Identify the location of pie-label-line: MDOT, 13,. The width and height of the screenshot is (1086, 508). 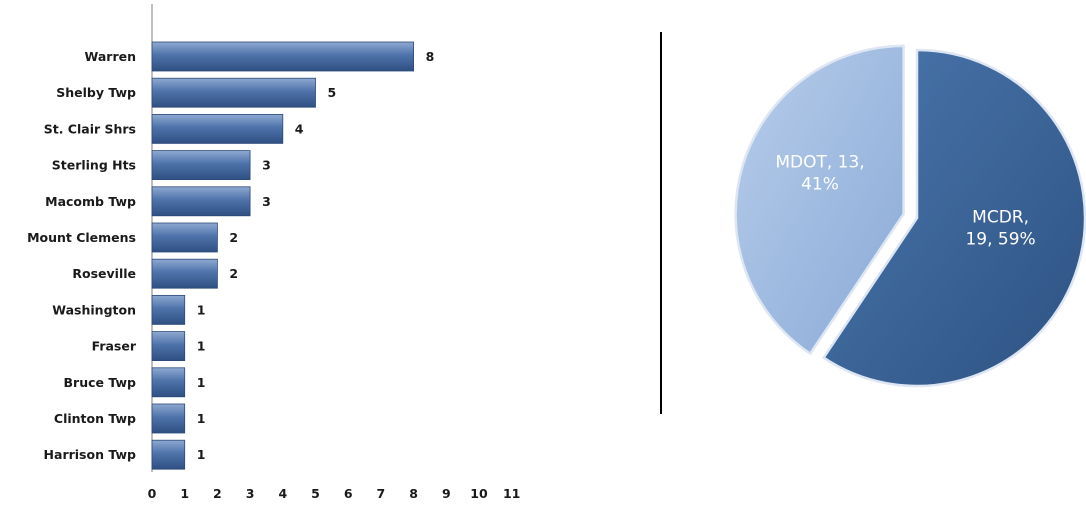
(819, 163).